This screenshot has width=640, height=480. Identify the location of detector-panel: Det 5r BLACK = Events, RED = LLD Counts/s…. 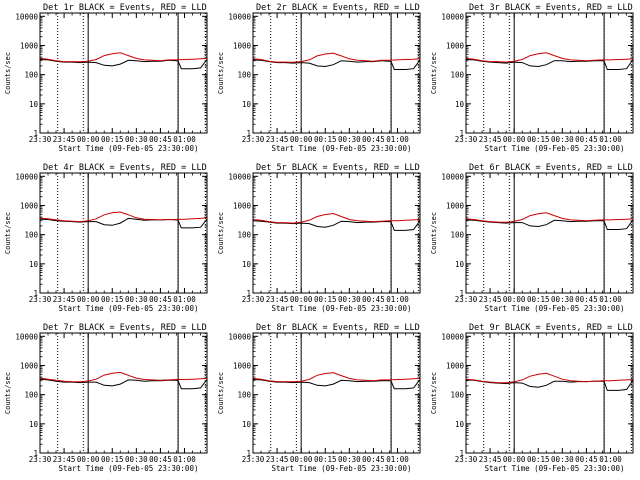
(319, 238).